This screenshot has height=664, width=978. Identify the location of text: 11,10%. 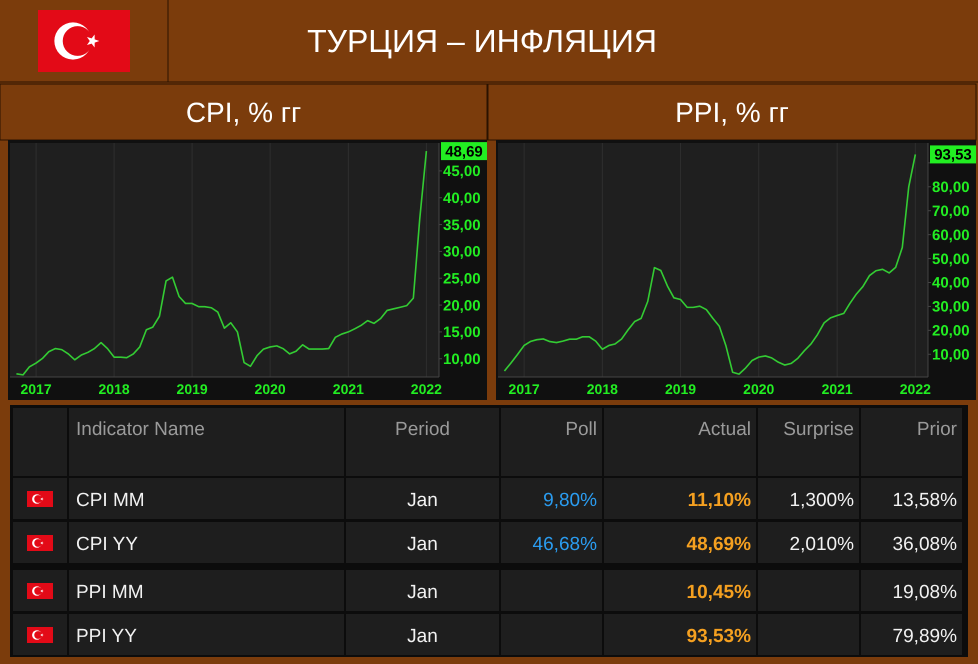
(719, 500).